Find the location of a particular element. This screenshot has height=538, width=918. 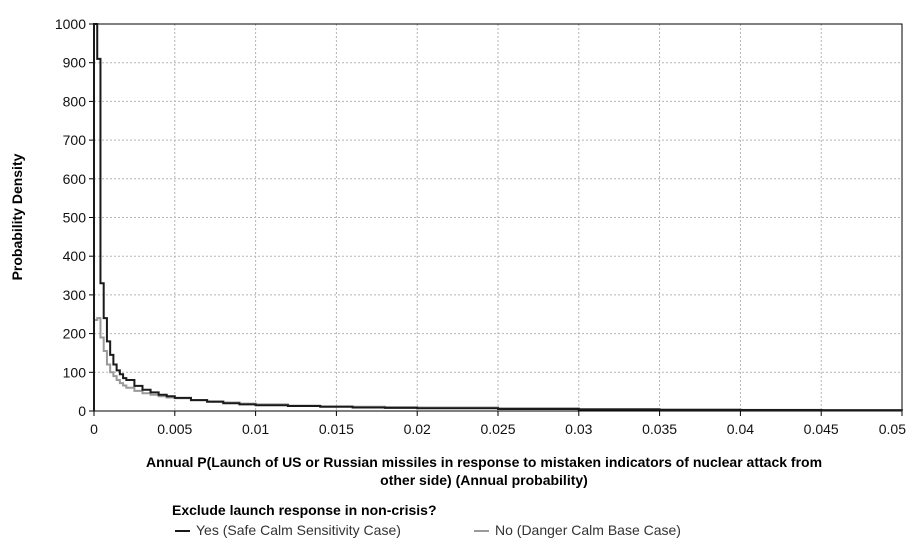

x-tick-label: 0.015 is located at coordinates (336, 429).